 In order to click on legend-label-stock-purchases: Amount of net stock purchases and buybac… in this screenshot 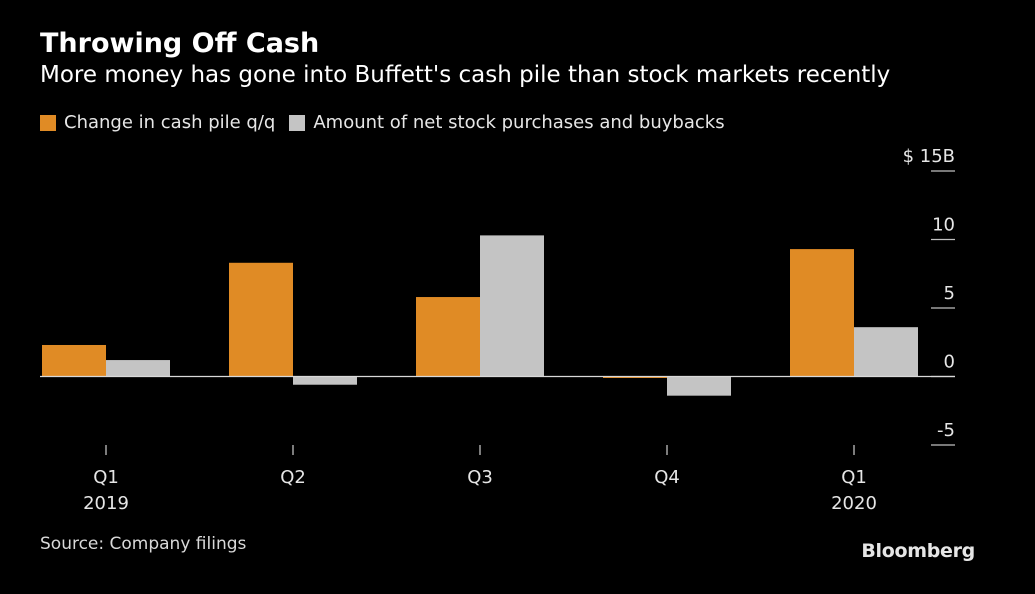, I will do `click(519, 122)`.